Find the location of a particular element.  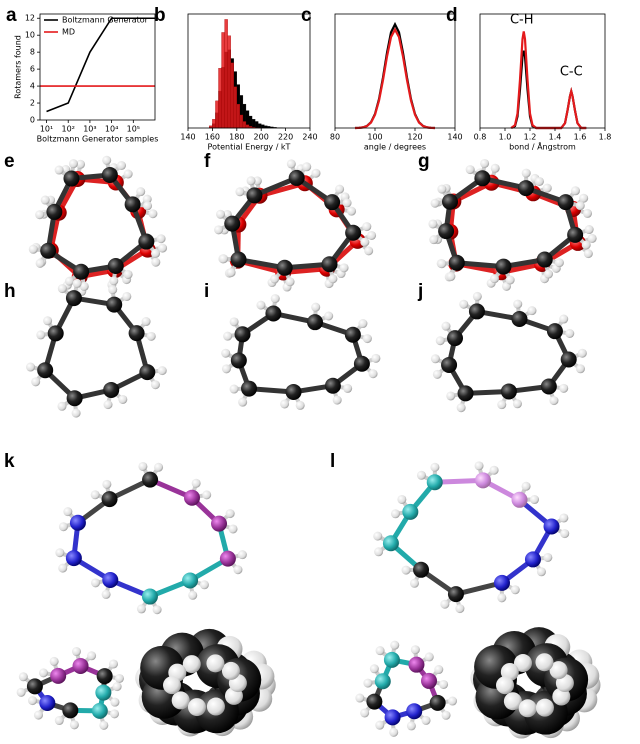

chart-panel: b 140 160 180 200 220 240 Potential Energy / kT is located at coordinates (236, 78).